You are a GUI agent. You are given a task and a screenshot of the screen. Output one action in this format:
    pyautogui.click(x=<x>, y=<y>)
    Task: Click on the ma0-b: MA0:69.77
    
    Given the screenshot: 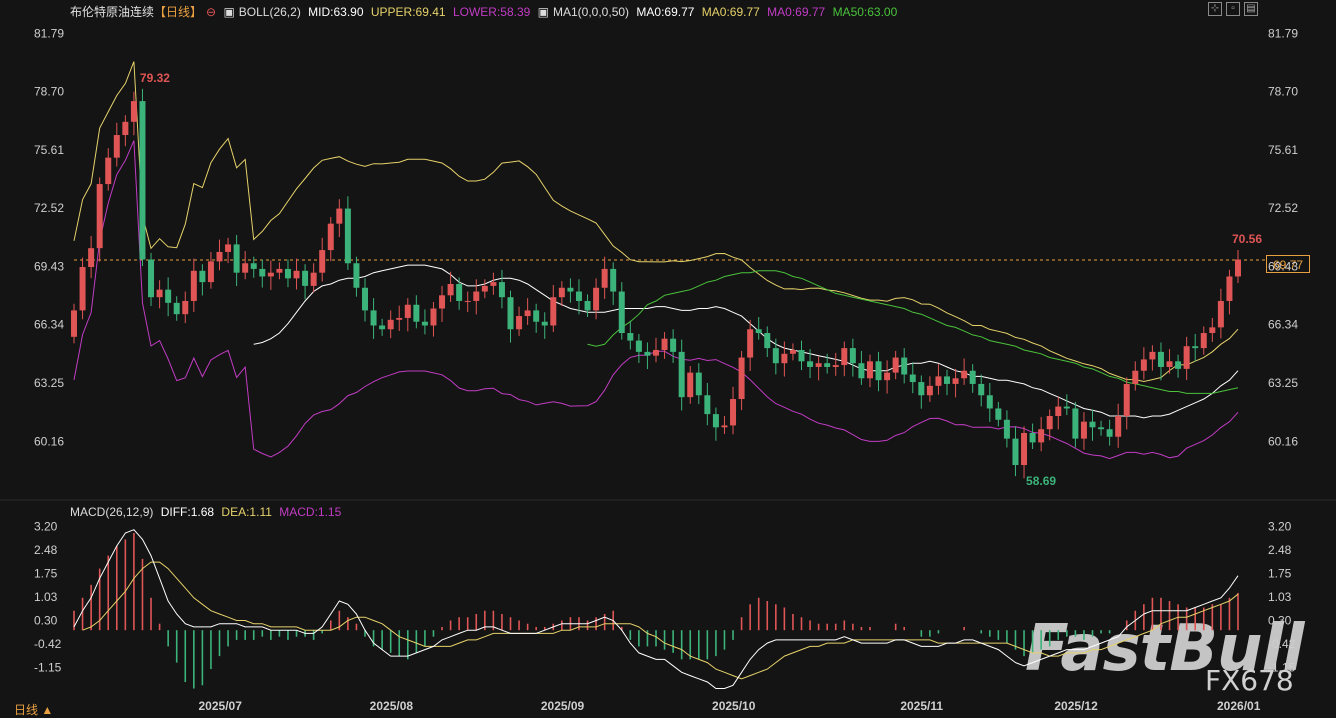 What is the action you would take?
    pyautogui.click(x=730, y=12)
    